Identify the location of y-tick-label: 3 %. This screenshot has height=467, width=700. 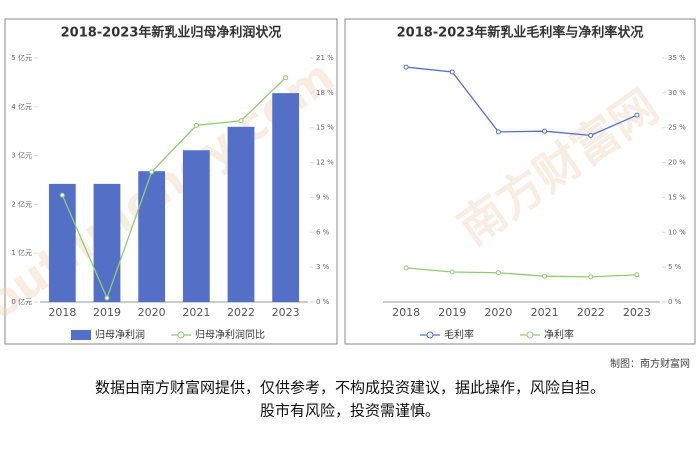
(323, 267).